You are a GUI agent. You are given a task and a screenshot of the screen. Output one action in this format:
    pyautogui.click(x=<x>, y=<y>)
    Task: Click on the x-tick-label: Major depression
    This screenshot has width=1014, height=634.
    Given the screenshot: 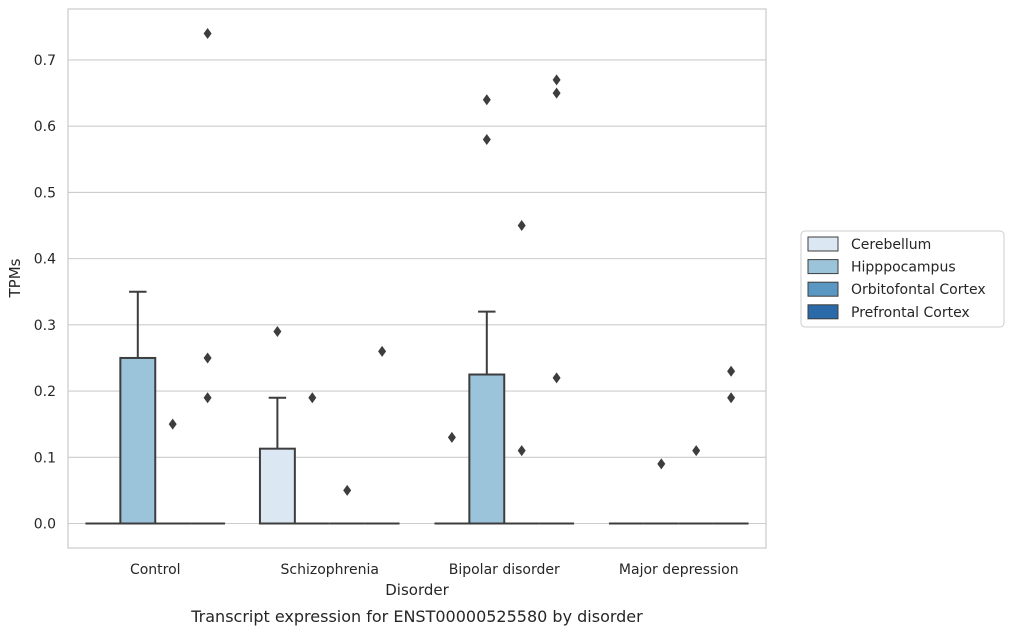 What is the action you would take?
    pyautogui.click(x=679, y=570)
    